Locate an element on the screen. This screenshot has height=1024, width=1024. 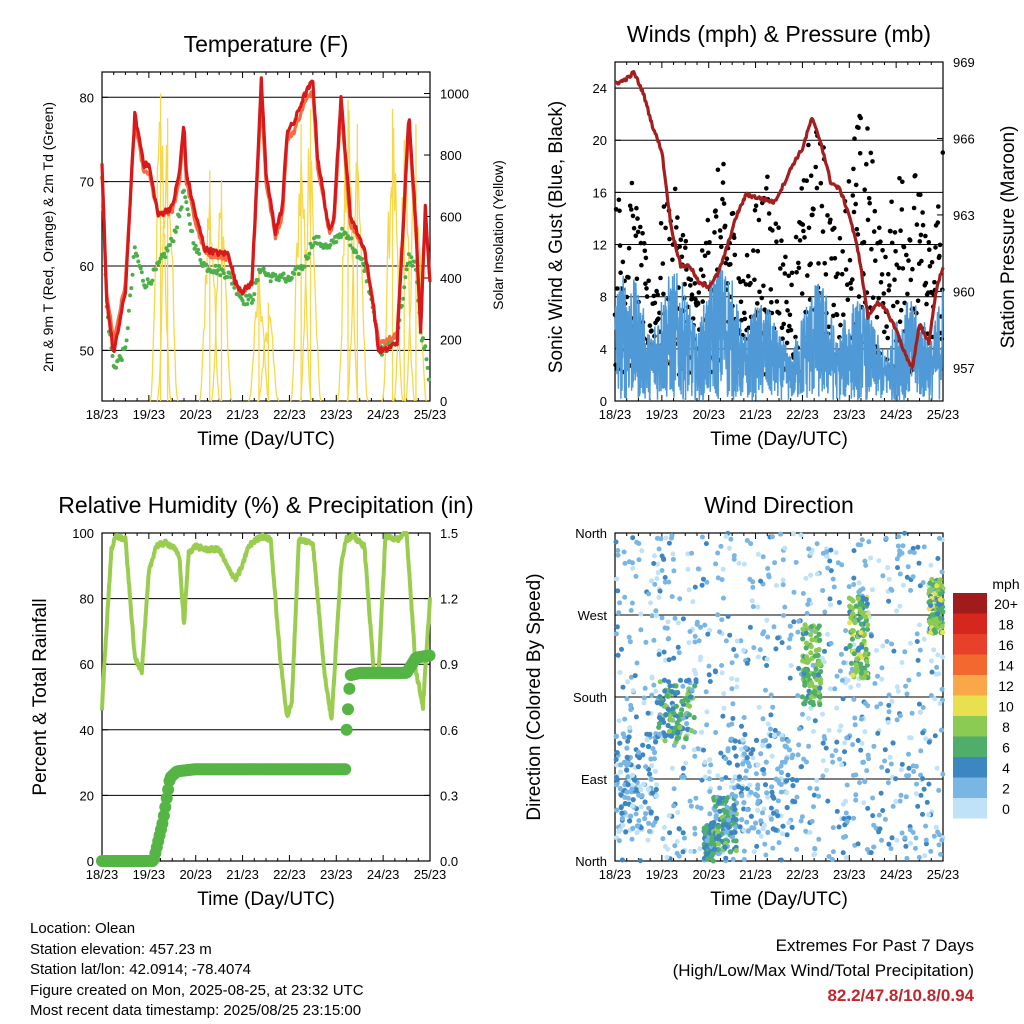
winds-xlabel: Time (Day/UTC) is located at coordinates (779, 439).